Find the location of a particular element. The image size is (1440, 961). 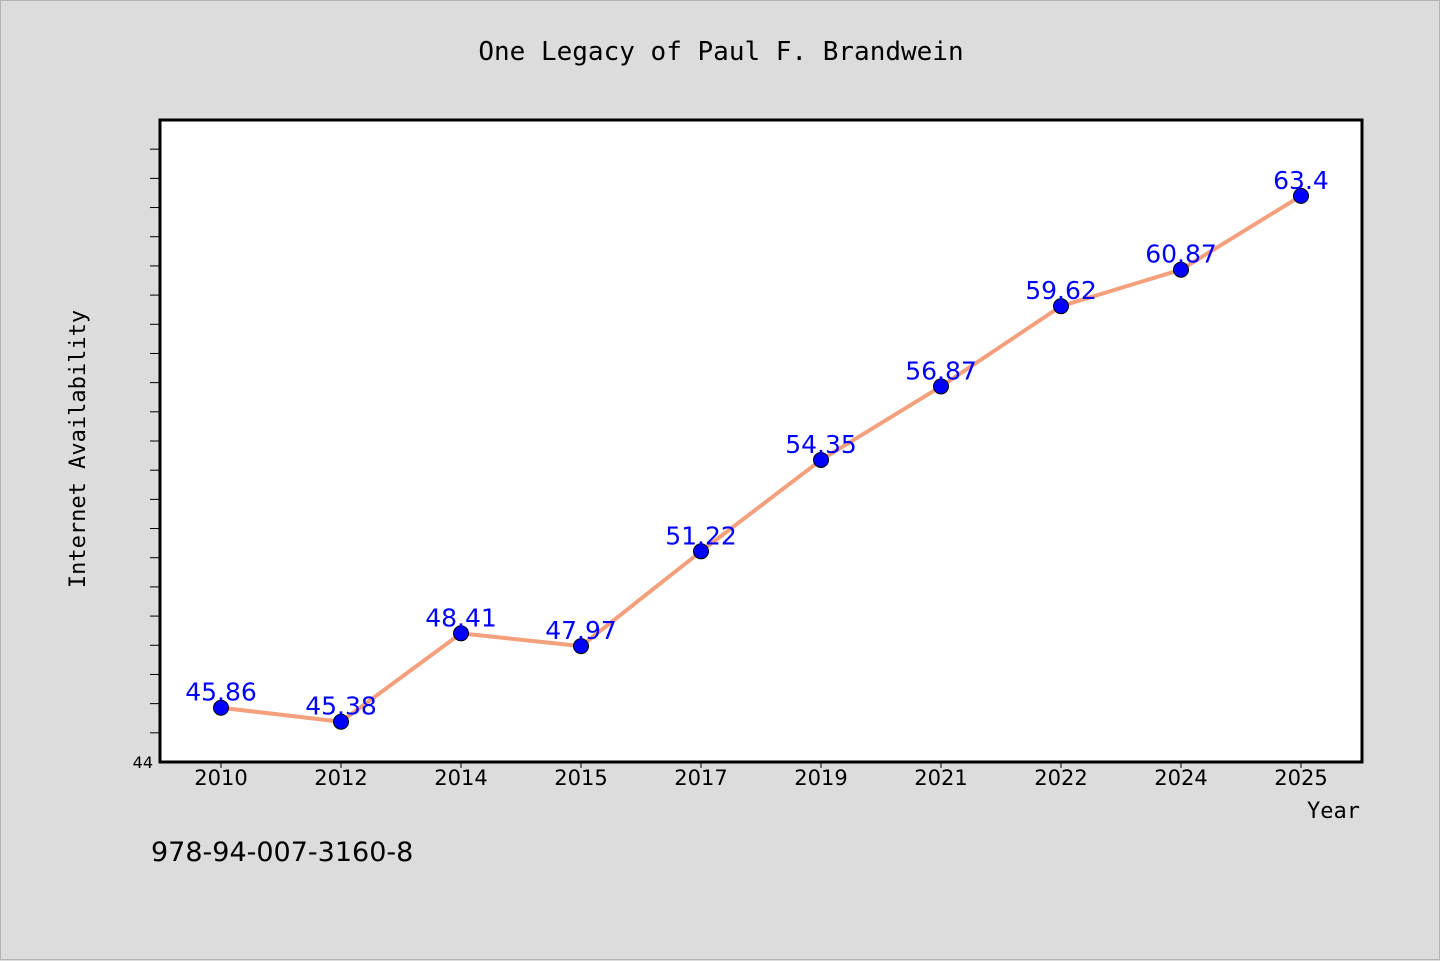

isbn-text: 978-94-007-3160-8 is located at coordinates (282, 852).